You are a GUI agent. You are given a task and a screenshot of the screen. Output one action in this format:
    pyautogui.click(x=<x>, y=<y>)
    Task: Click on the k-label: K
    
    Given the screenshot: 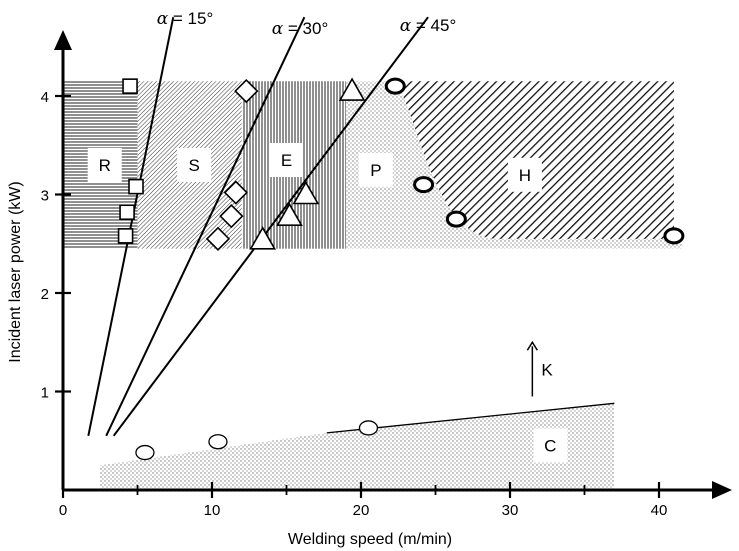 What is the action you would take?
    pyautogui.click(x=547, y=369)
    